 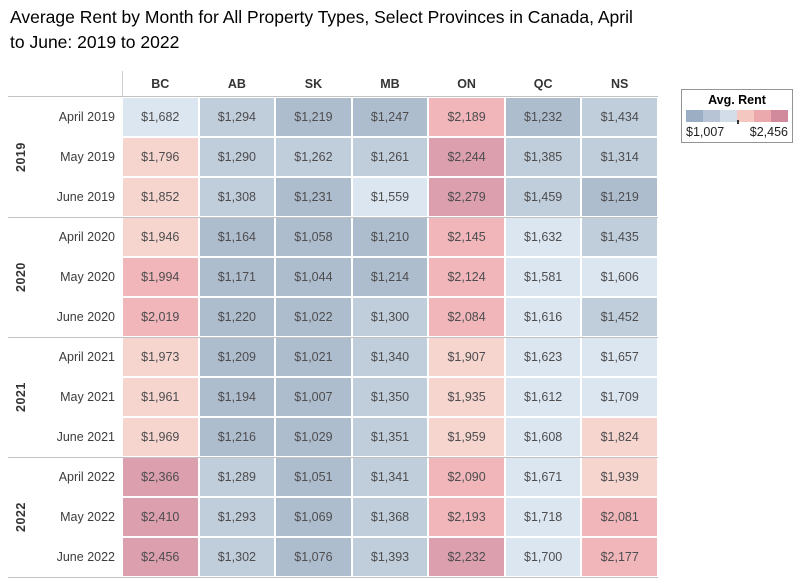 I want to click on heatmap-cell: $1,973, so click(x=160, y=357).